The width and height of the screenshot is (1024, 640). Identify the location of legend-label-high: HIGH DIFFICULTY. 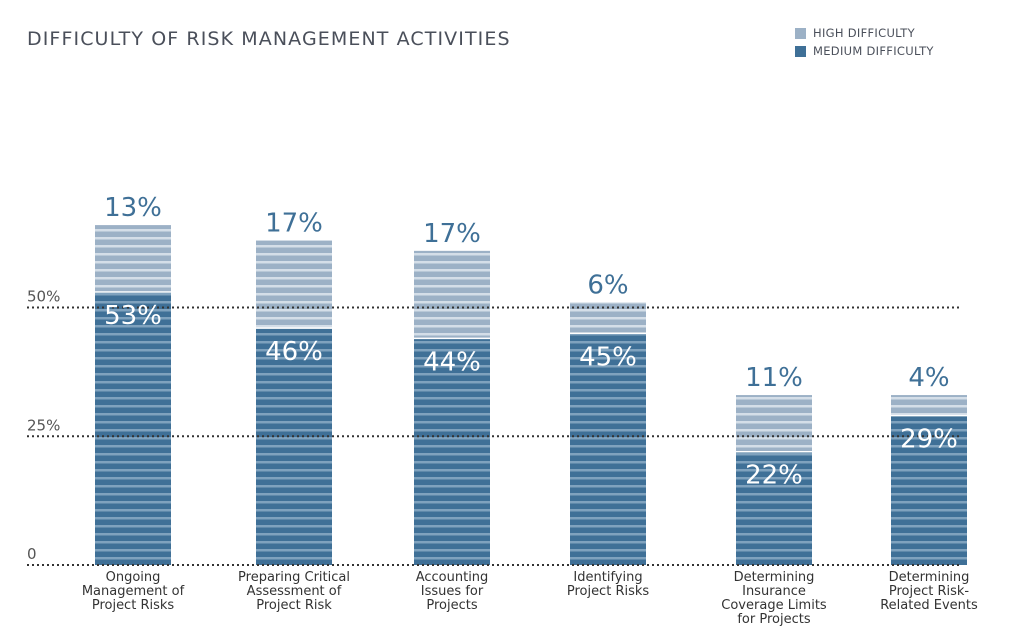
(864, 33).